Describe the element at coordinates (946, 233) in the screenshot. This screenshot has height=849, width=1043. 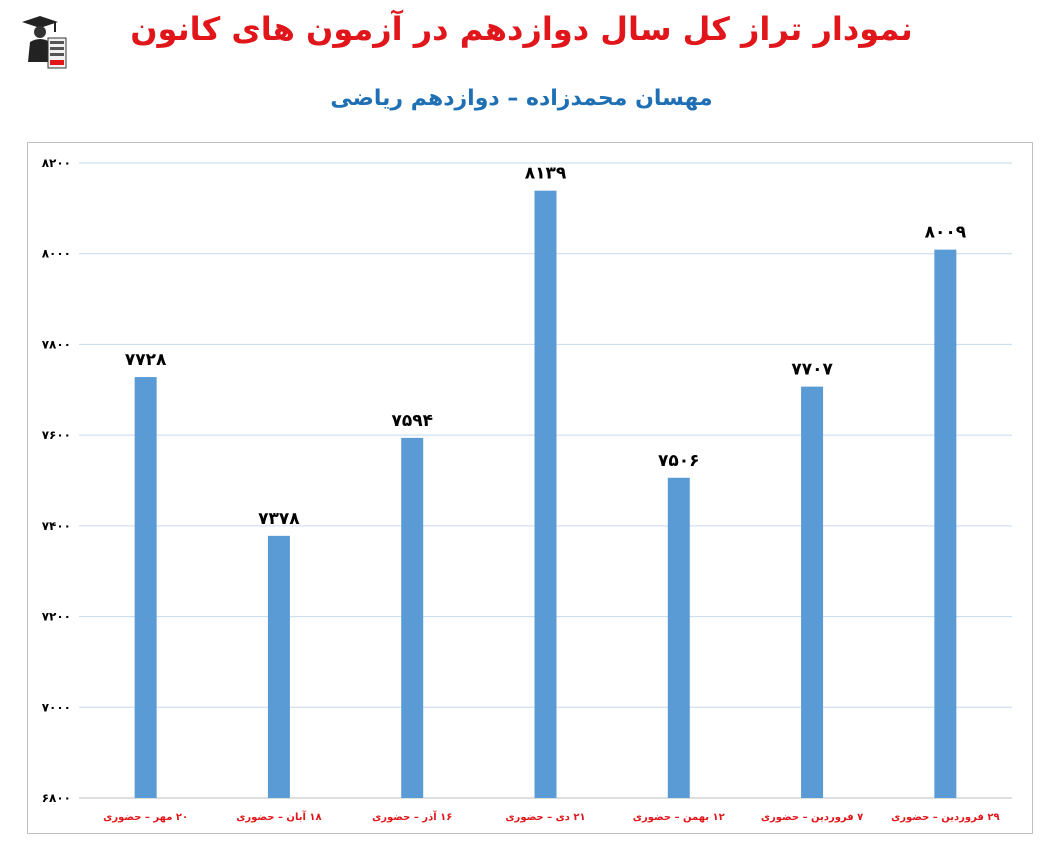
I see `bar-value-label: ۸۰۰۹` at that location.